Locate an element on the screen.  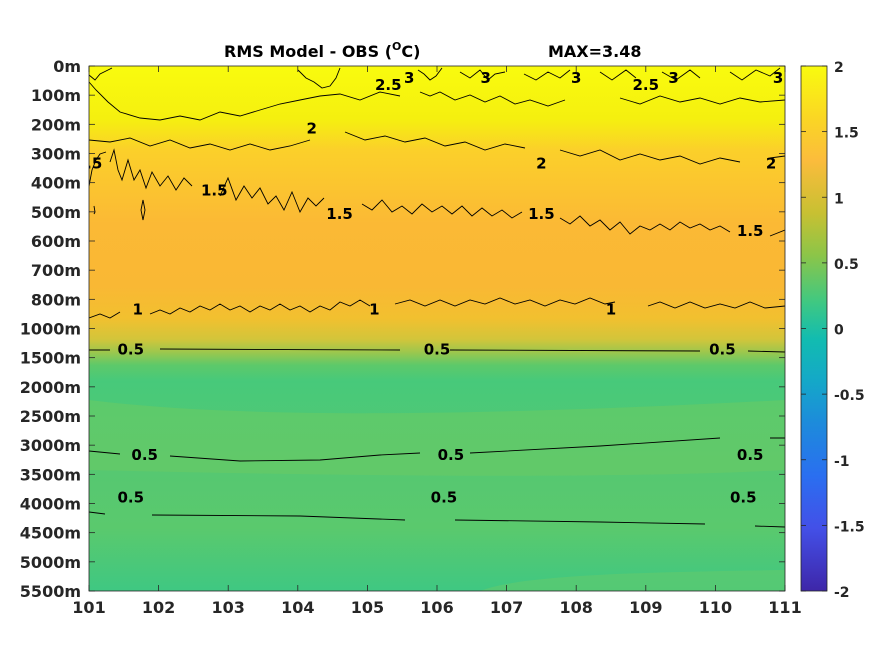
max-label: MAX=3.48 is located at coordinates (595, 51).